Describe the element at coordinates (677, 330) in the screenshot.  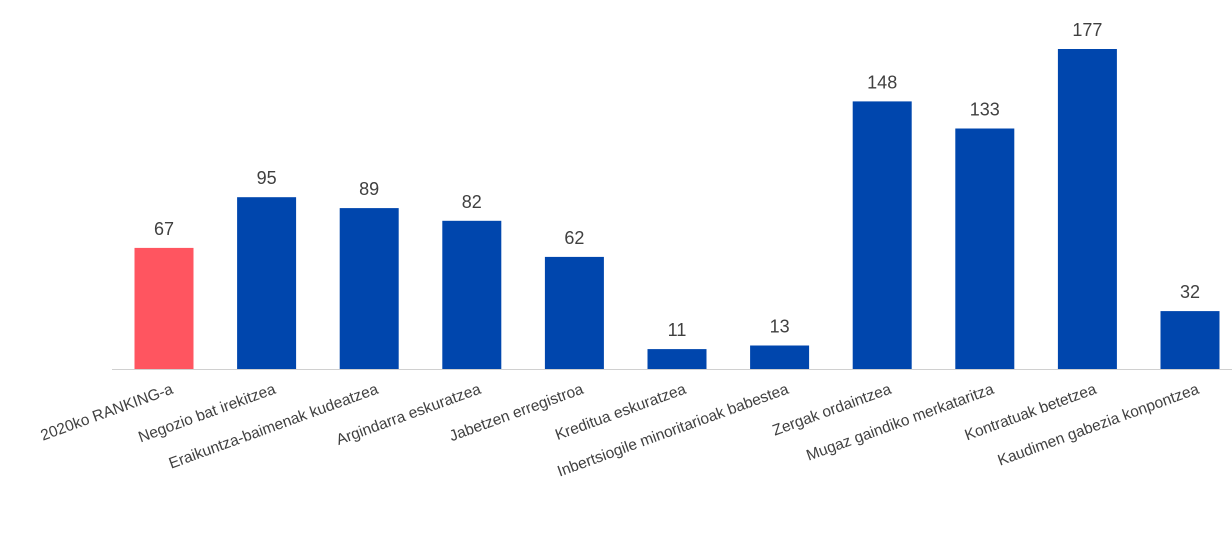
I see `value-label-5: 11` at that location.